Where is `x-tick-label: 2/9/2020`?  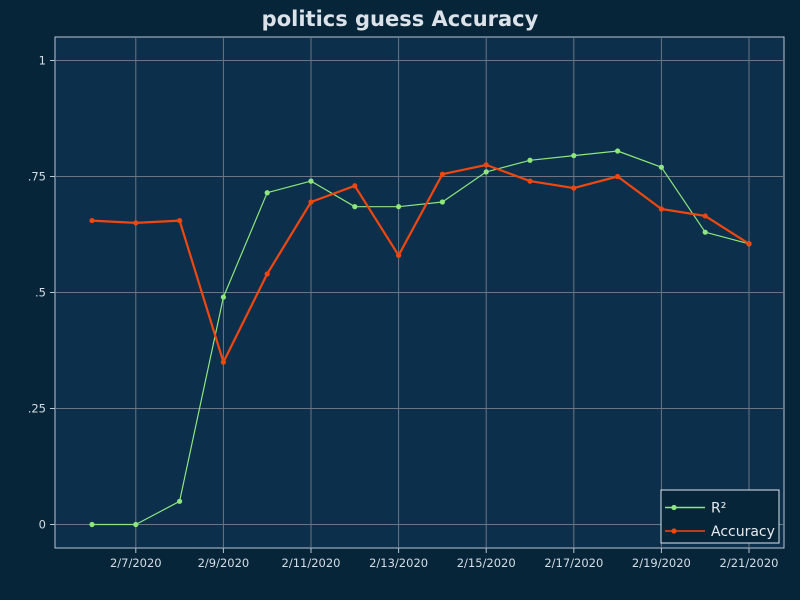
x-tick-label: 2/9/2020 is located at coordinates (224, 563).